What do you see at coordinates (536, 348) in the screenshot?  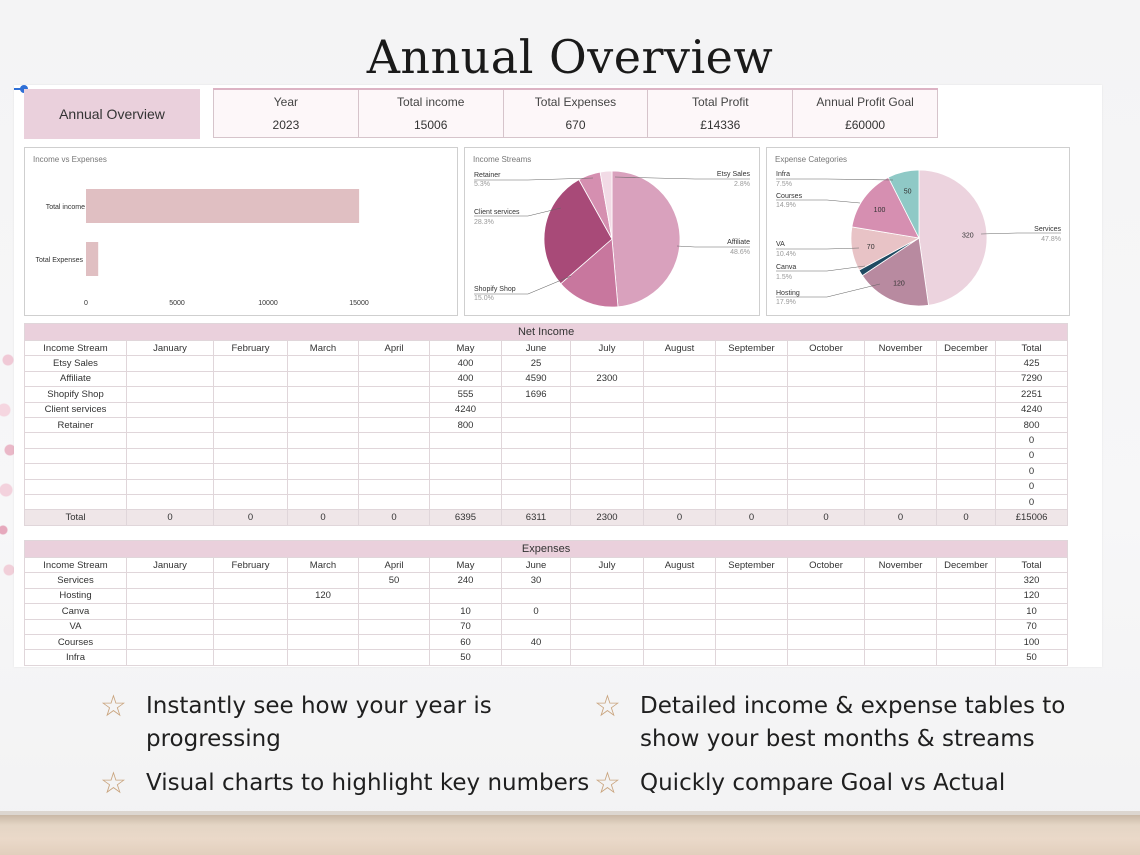 I see `column-header: June` at bounding box center [536, 348].